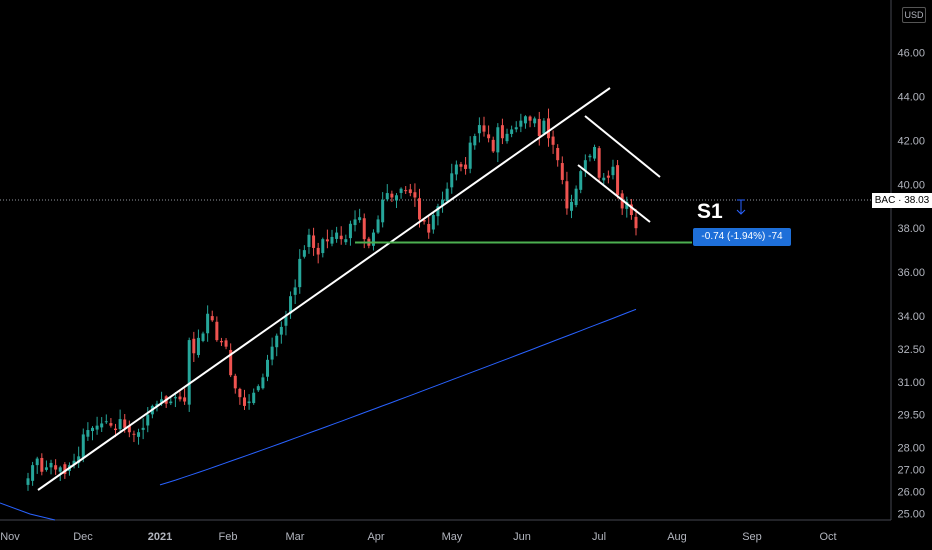 This screenshot has width=932, height=550. What do you see at coordinates (911, 471) in the screenshot?
I see `y-tick-label: 27.00` at bounding box center [911, 471].